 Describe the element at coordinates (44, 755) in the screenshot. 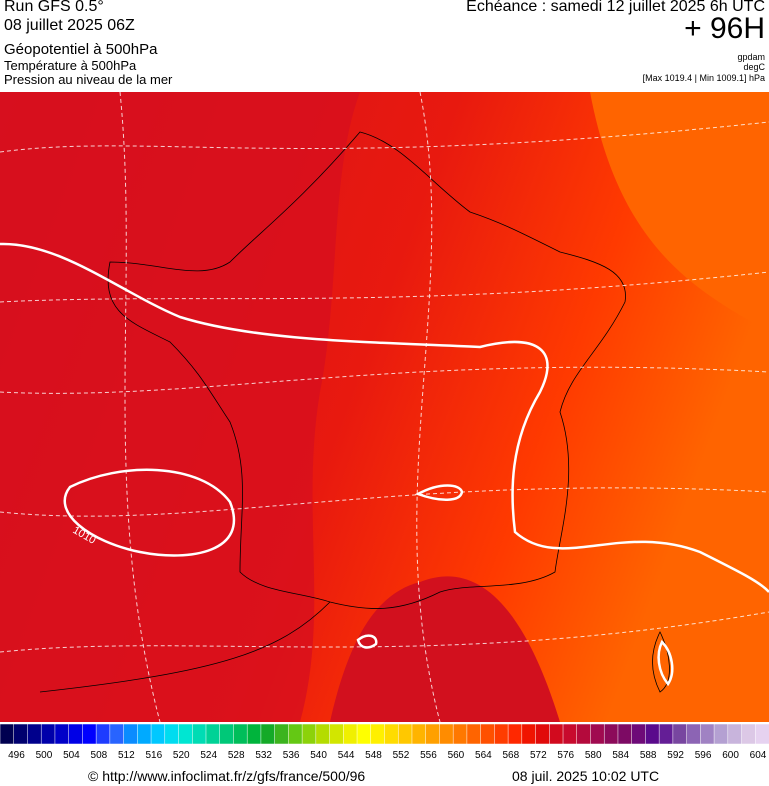

I see `colorbar-label: 500` at that location.